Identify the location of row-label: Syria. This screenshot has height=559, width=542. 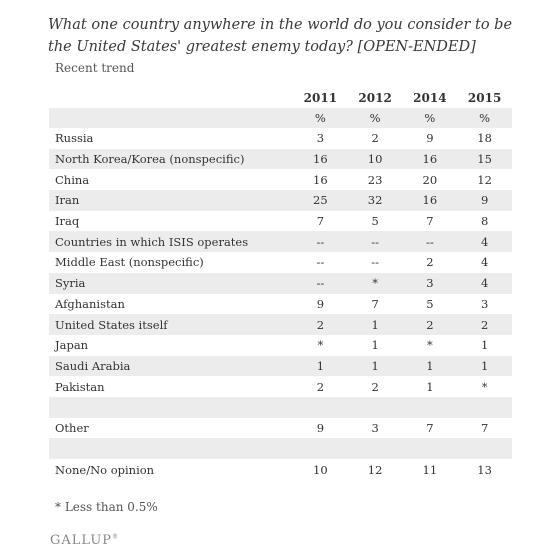
(171, 283).